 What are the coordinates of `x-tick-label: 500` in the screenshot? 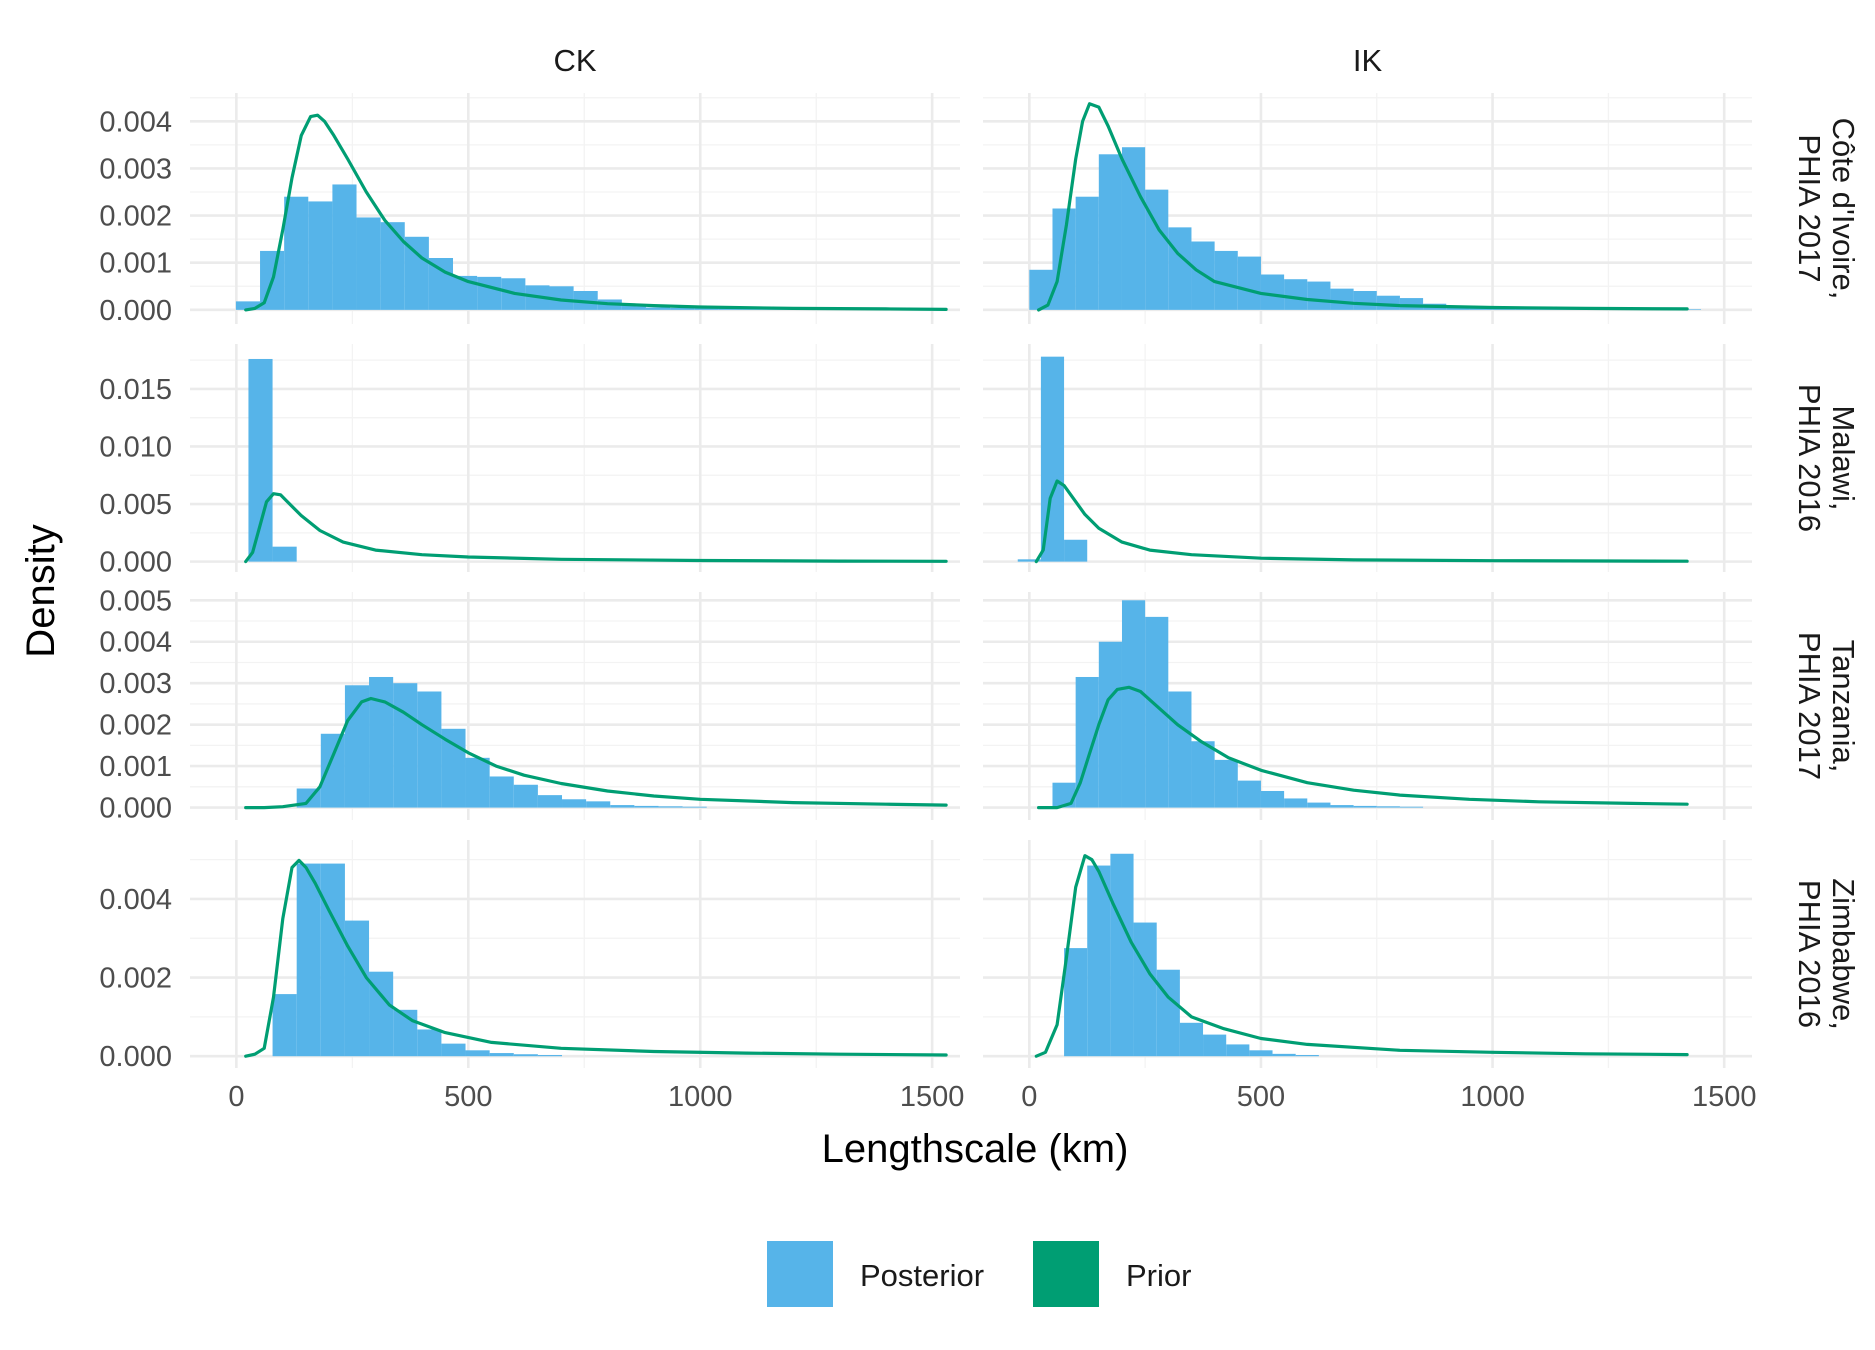 It's located at (468, 1097).